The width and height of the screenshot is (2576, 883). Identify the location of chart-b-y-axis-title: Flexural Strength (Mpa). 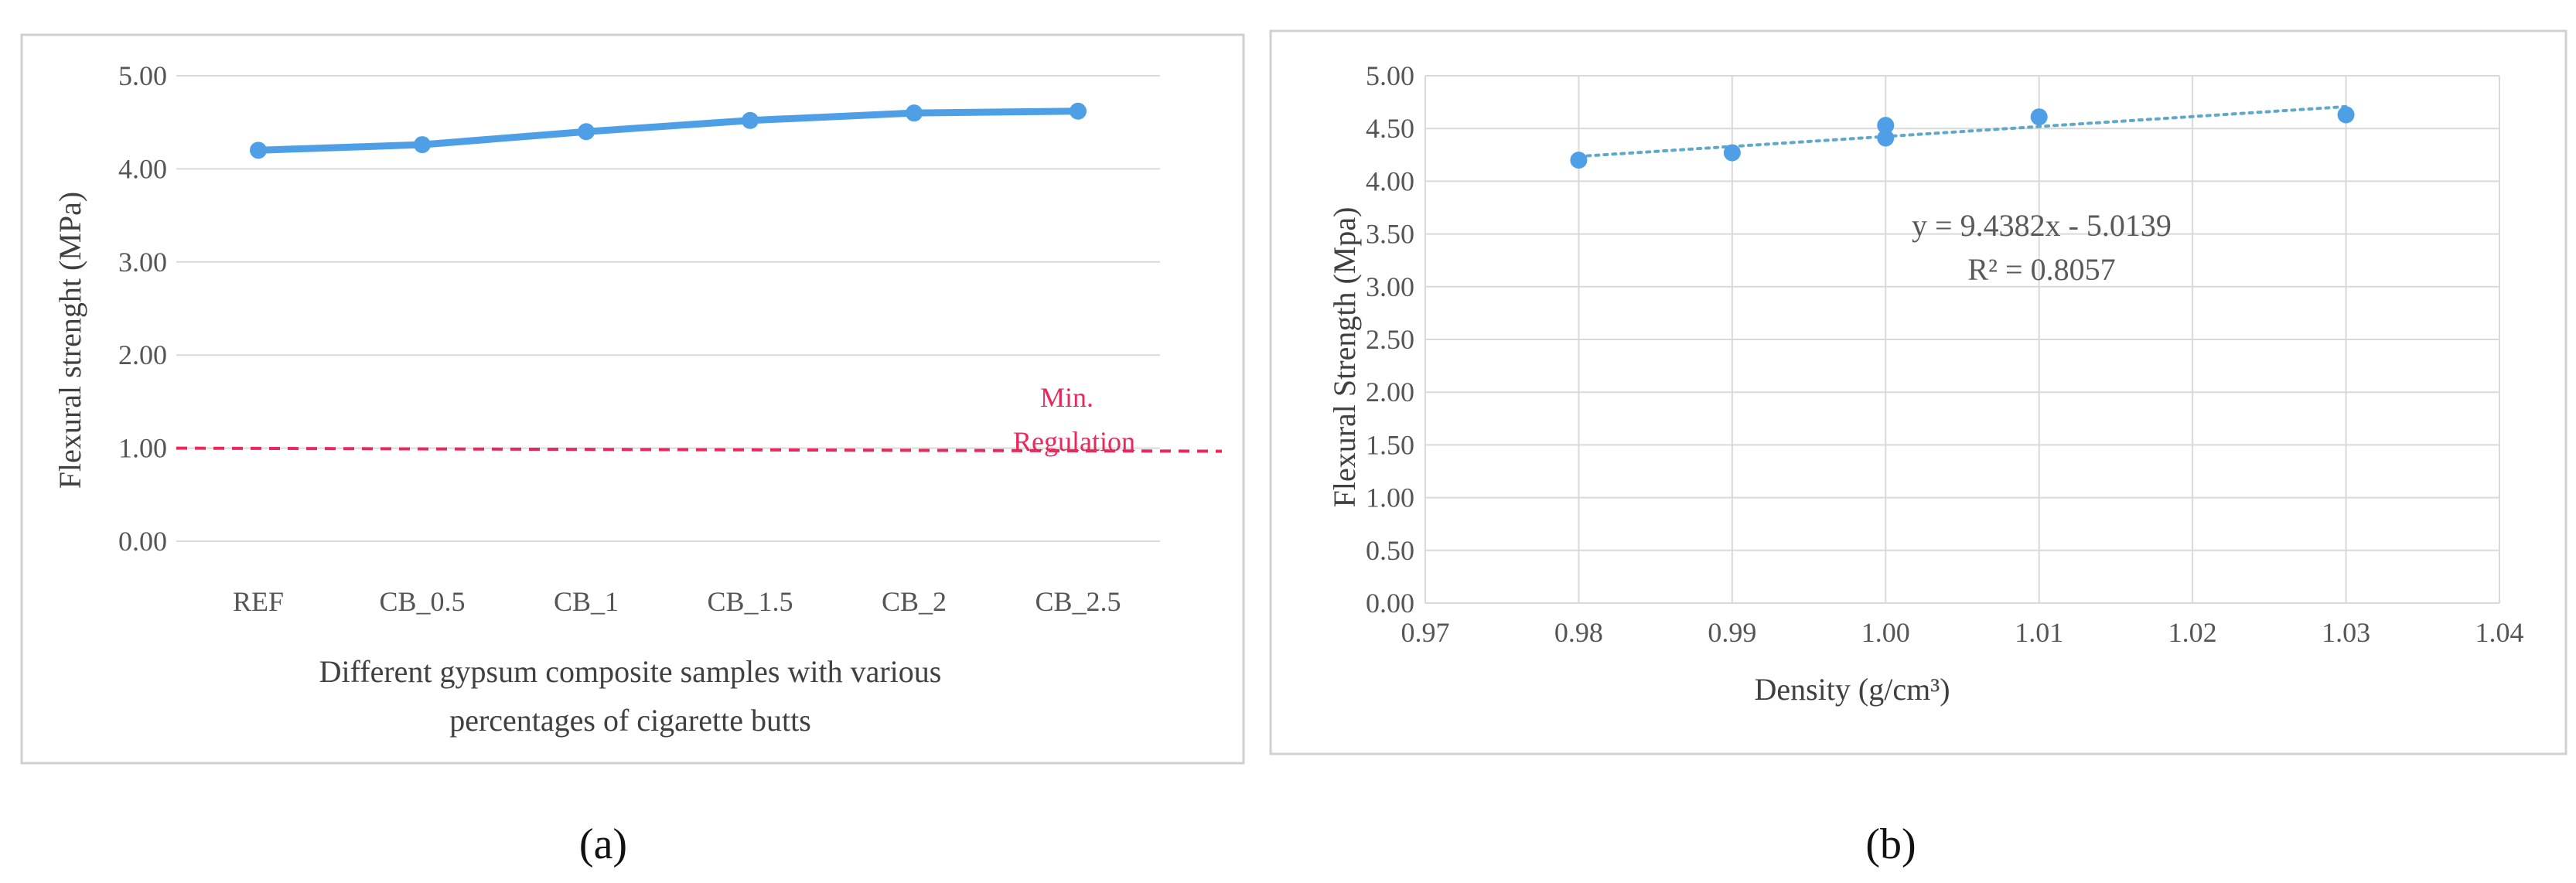
(1345, 357).